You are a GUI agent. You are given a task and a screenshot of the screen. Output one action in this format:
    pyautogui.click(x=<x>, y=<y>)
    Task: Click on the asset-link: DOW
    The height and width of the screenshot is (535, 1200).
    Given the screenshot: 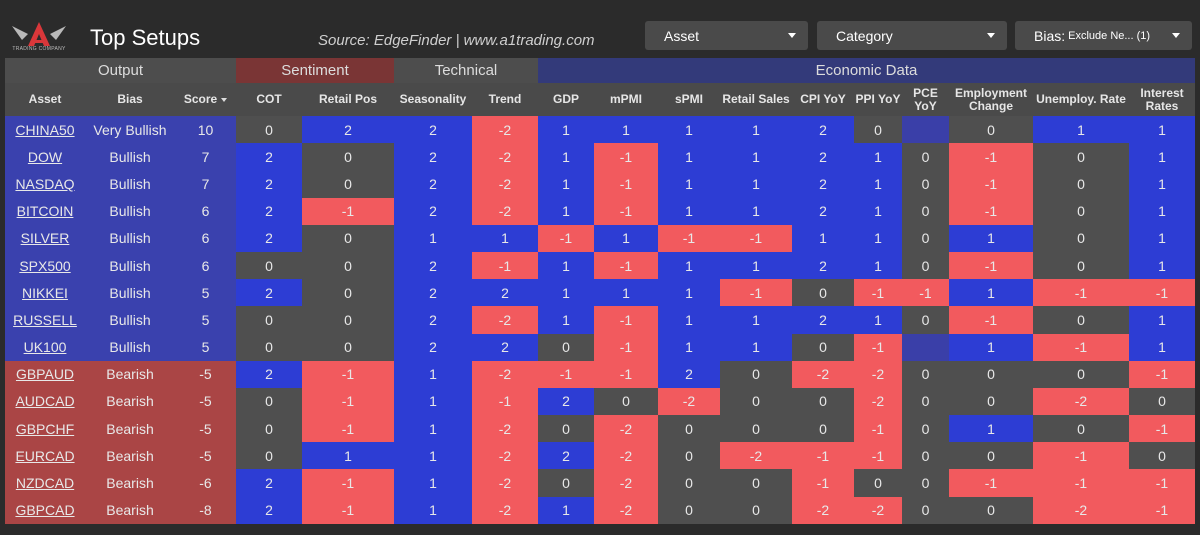 What is the action you would take?
    pyautogui.click(x=45, y=156)
    